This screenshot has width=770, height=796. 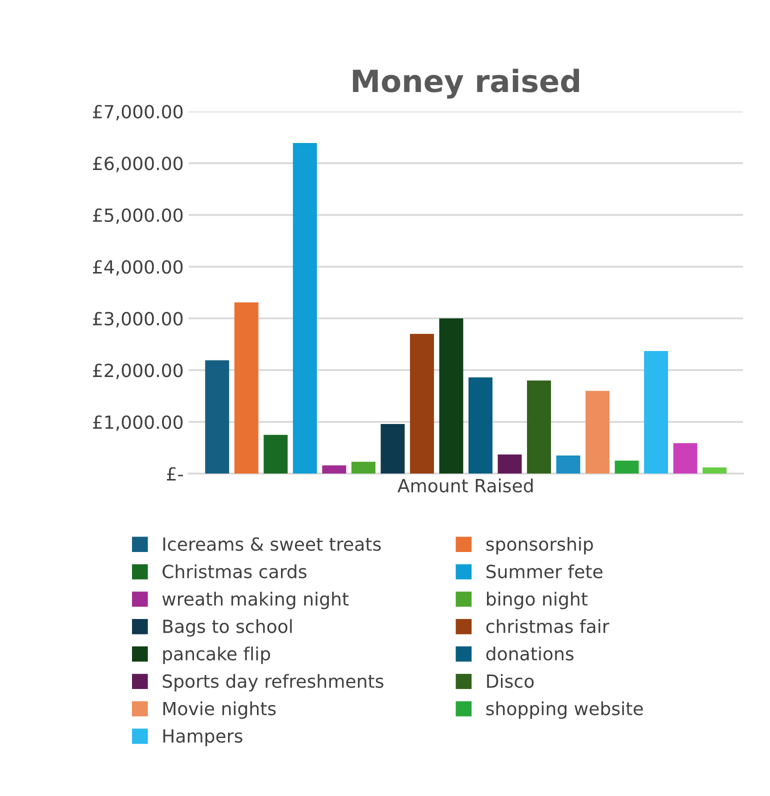 What do you see at coordinates (174, 473) in the screenshot?
I see `y-tick-label: £-` at bounding box center [174, 473].